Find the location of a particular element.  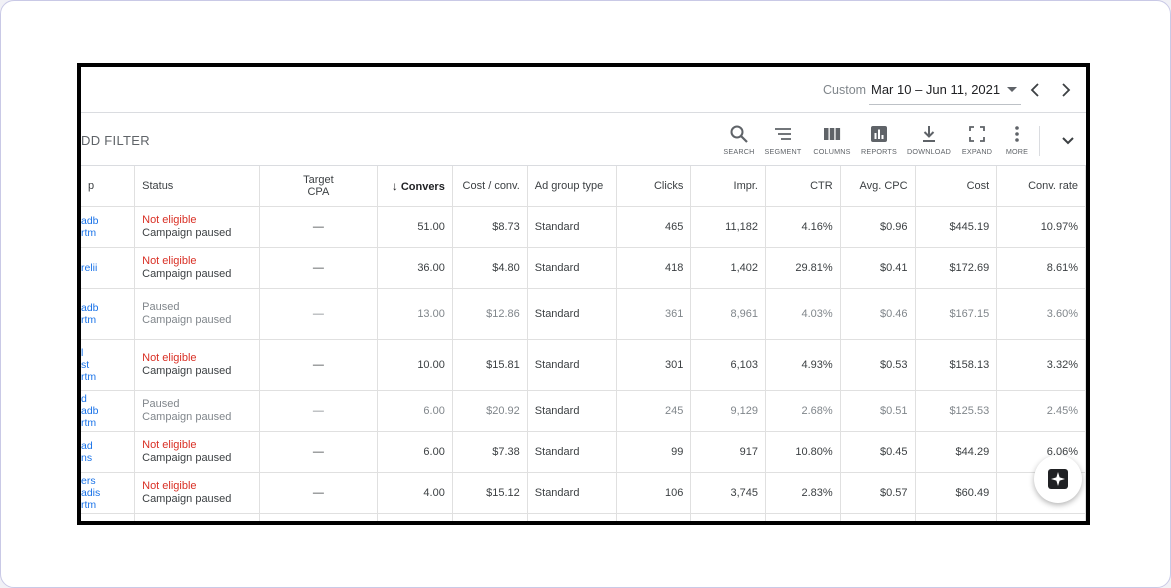

col-header-cost: Cost is located at coordinates (956, 186).